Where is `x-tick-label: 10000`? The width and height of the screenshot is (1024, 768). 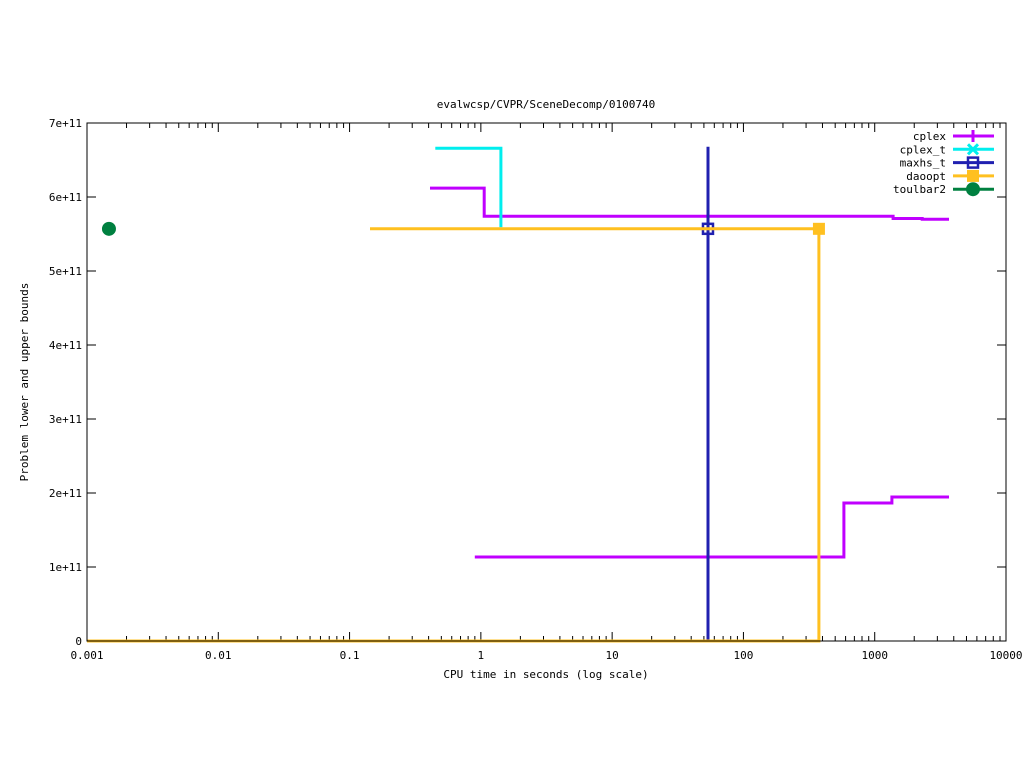 x-tick-label: 10000 is located at coordinates (1005, 655).